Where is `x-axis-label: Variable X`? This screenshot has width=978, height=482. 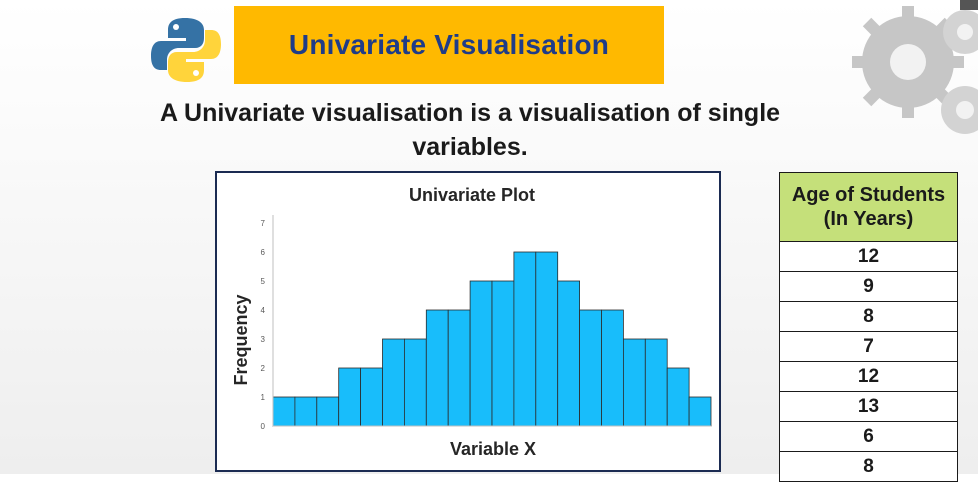 x-axis-label: Variable X is located at coordinates (493, 449).